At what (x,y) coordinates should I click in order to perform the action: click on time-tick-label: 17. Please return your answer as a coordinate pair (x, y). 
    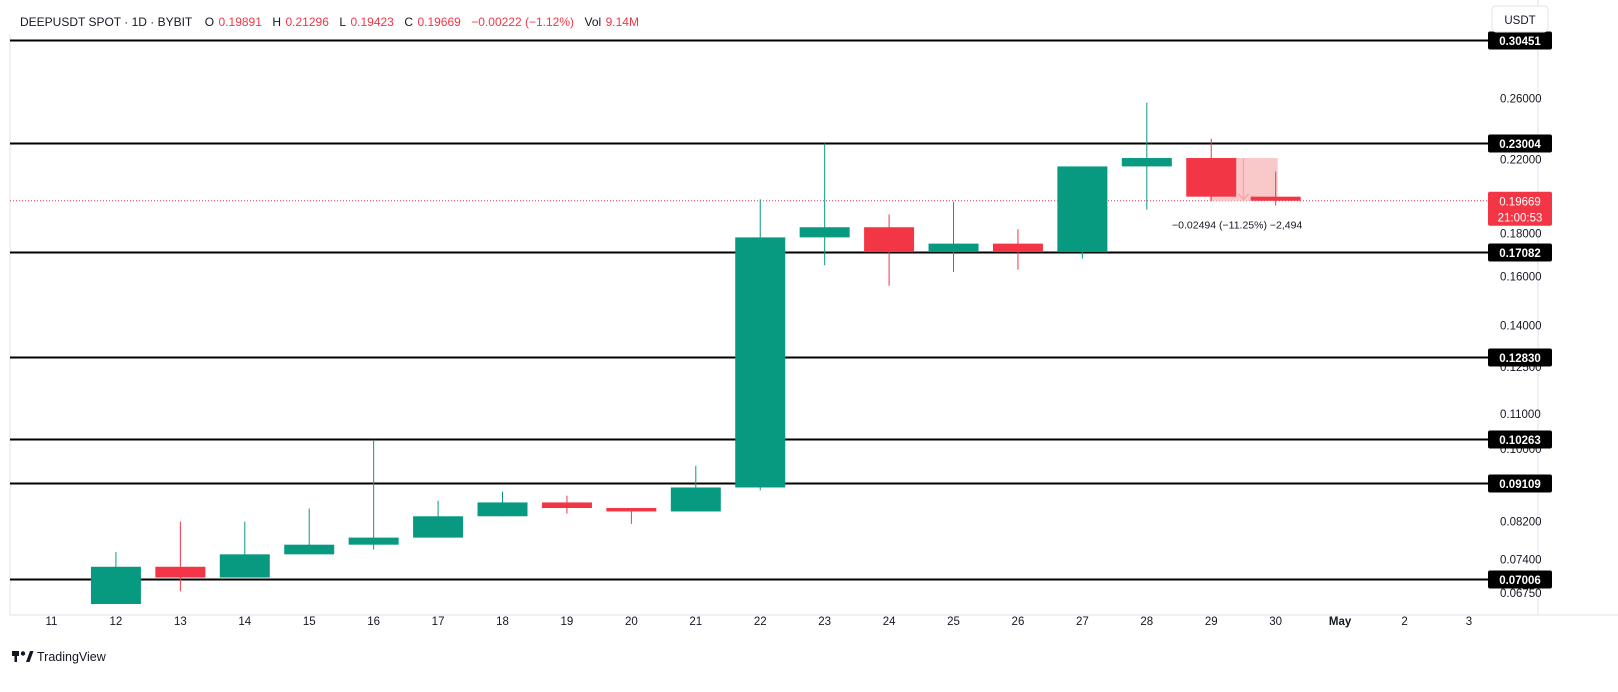
    Looking at the image, I should click on (438, 622).